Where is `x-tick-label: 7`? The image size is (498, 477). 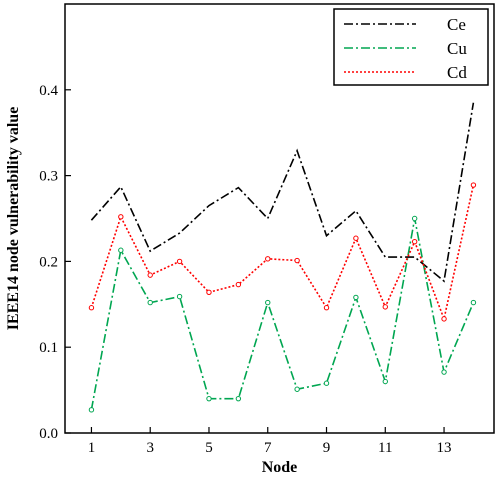 x-tick-label: 7 is located at coordinates (268, 448).